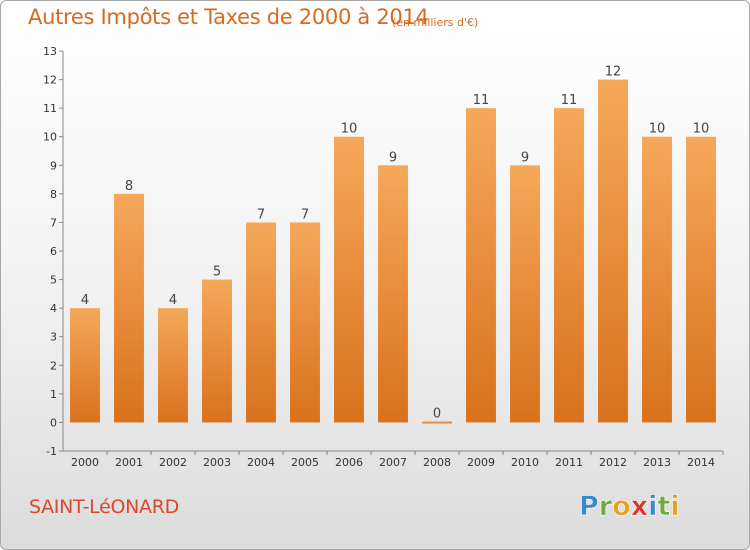 The width and height of the screenshot is (750, 550). What do you see at coordinates (305, 462) in the screenshot?
I see `x-tick-label: 2005` at bounding box center [305, 462].